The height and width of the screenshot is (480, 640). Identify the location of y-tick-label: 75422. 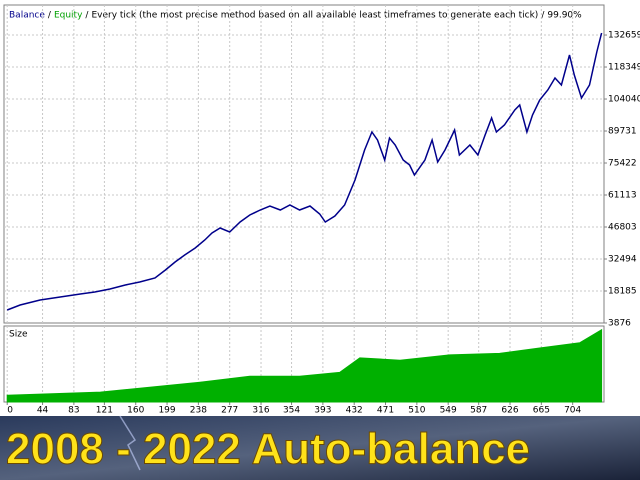
(622, 164).